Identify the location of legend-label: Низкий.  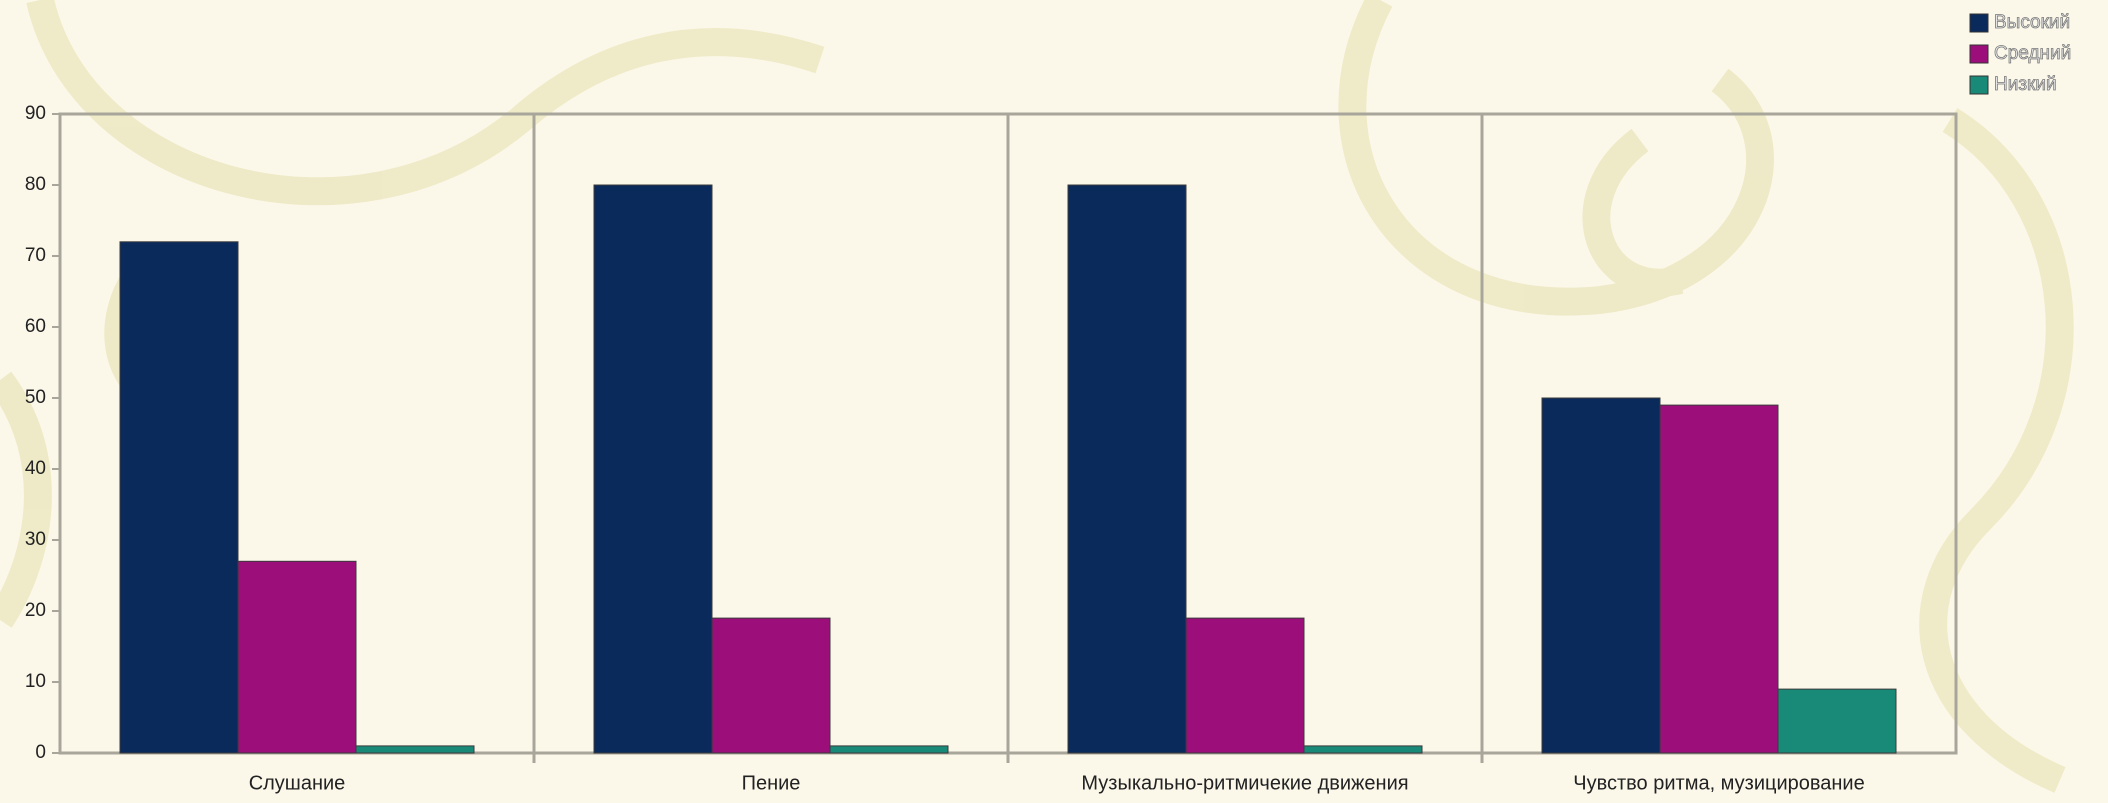
(2025, 84).